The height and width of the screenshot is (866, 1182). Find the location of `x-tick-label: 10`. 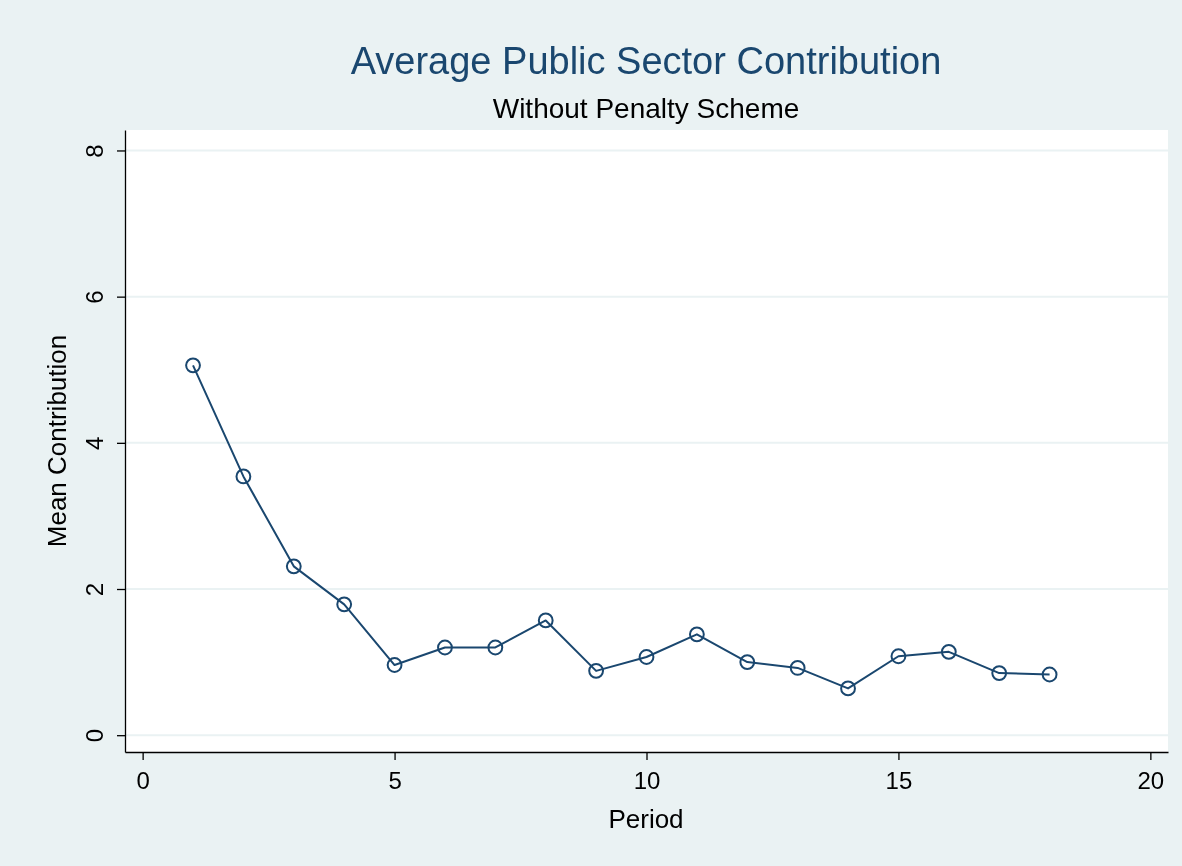

x-tick-label: 10 is located at coordinates (647, 781).